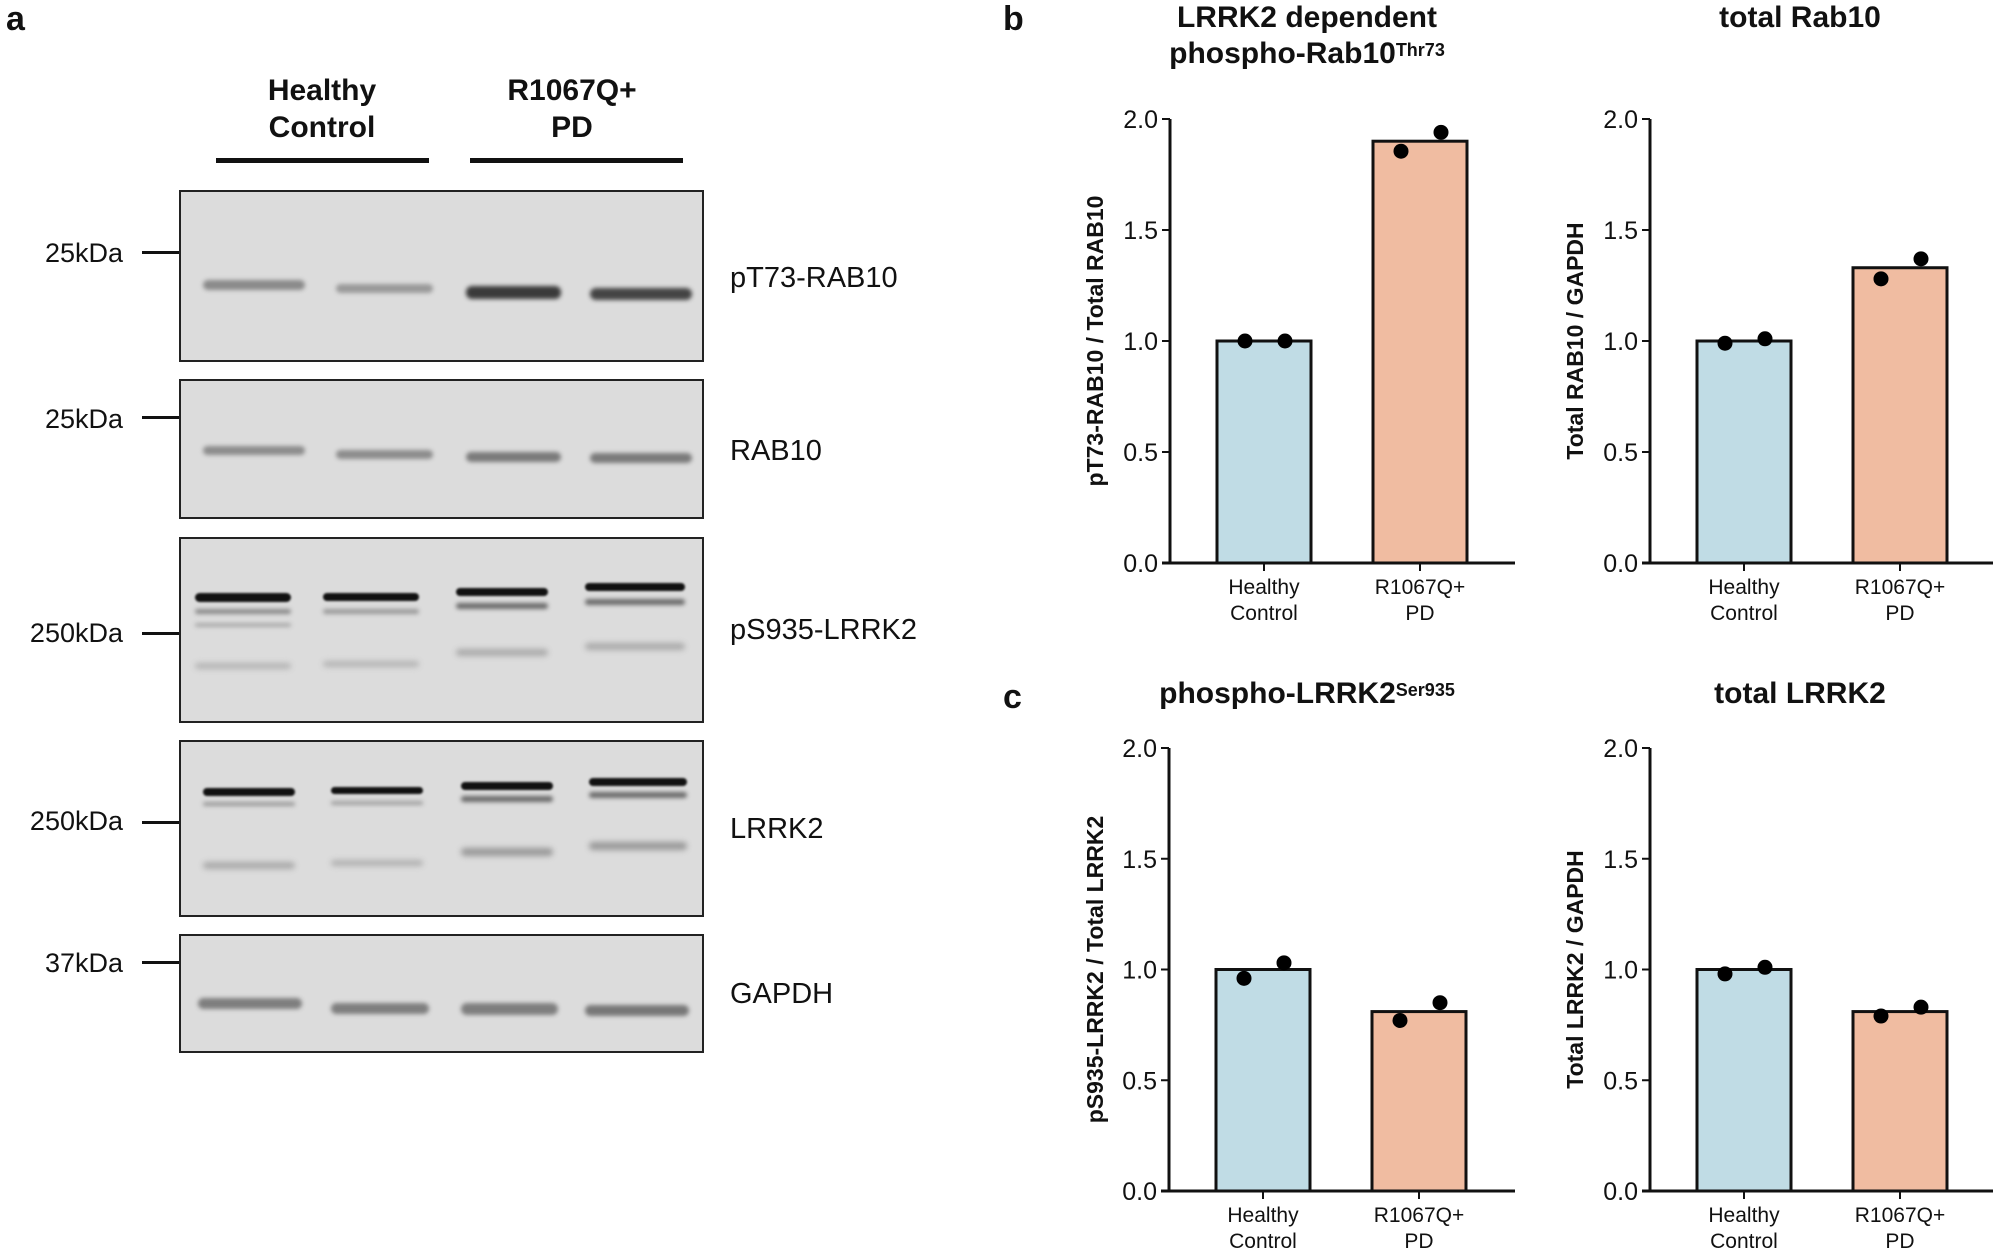 The width and height of the screenshot is (2000, 1253). What do you see at coordinates (441, 828) in the screenshot?
I see `blot-lrrk2` at bounding box center [441, 828].